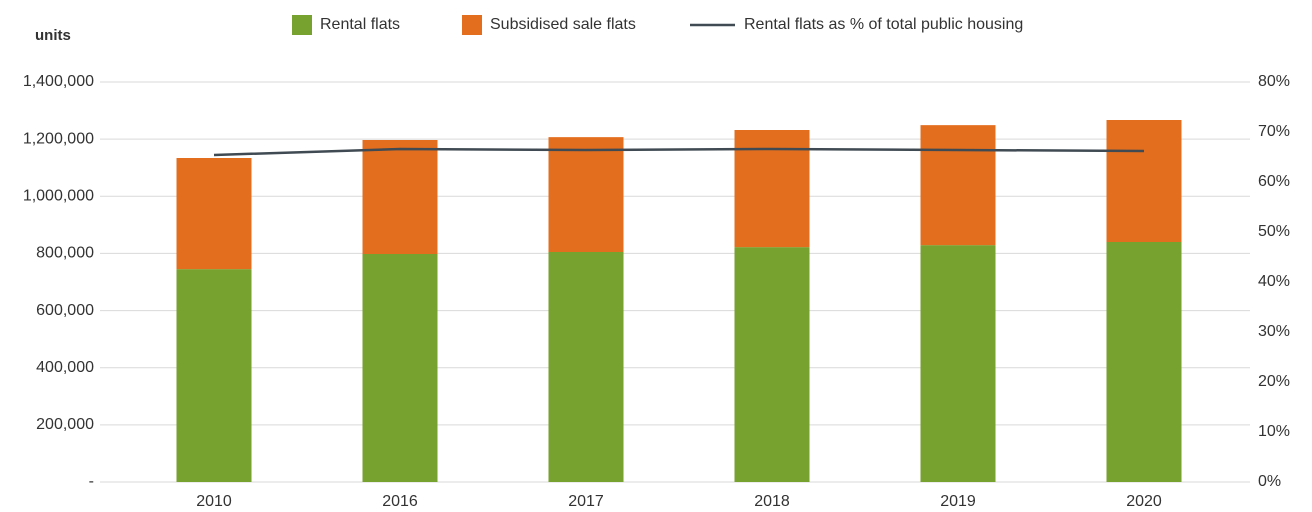 The height and width of the screenshot is (512, 1312). I want to click on x-tick-label: 2020, so click(1144, 501).